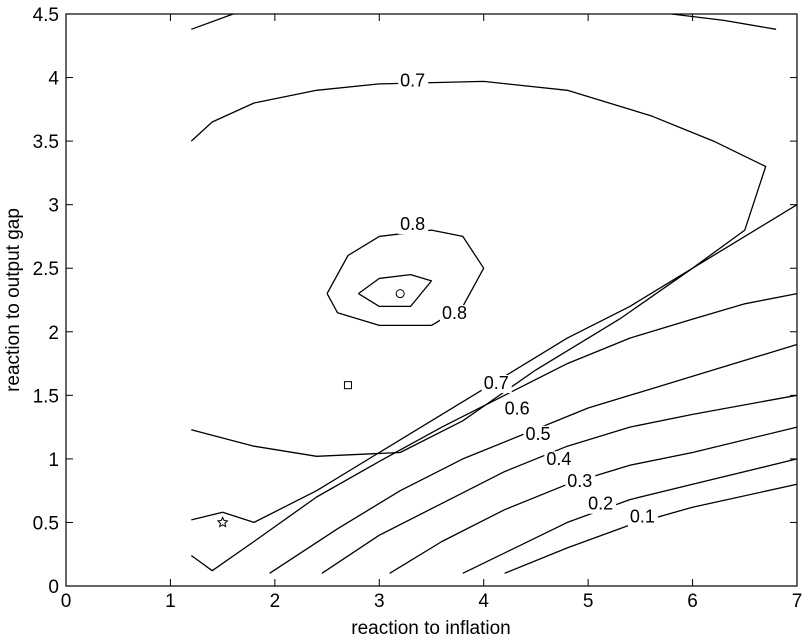 This screenshot has width=802, height=643. I want to click on contour-label-4: 0.8, so click(454, 313).